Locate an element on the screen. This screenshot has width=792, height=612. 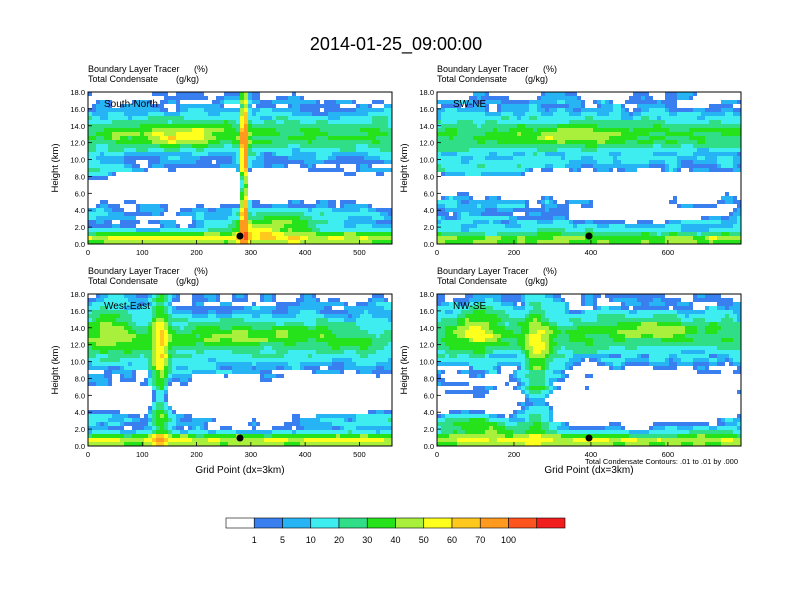
y-tick-label: 2.0 is located at coordinates (80, 227).